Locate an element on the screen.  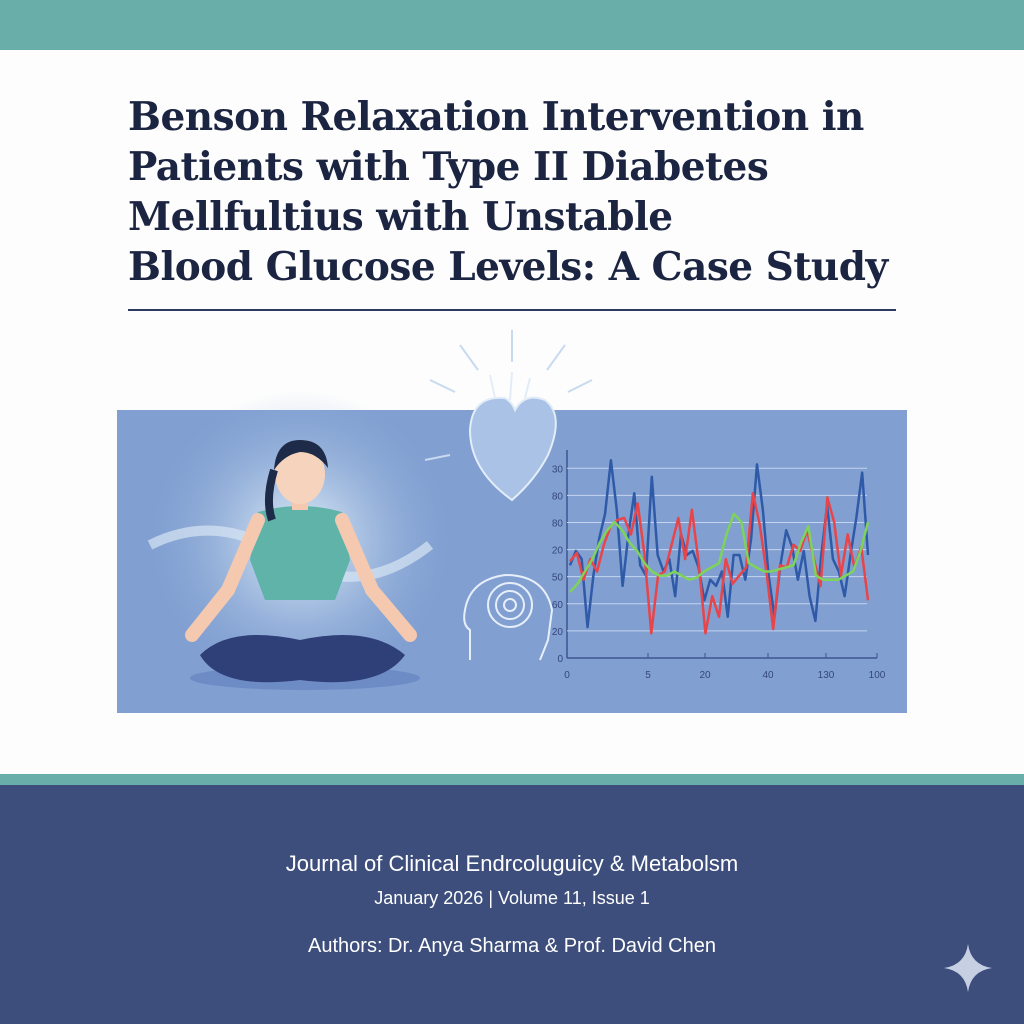
issue-info: January 2026 | Volume 11, Issue 1 is located at coordinates (512, 898).